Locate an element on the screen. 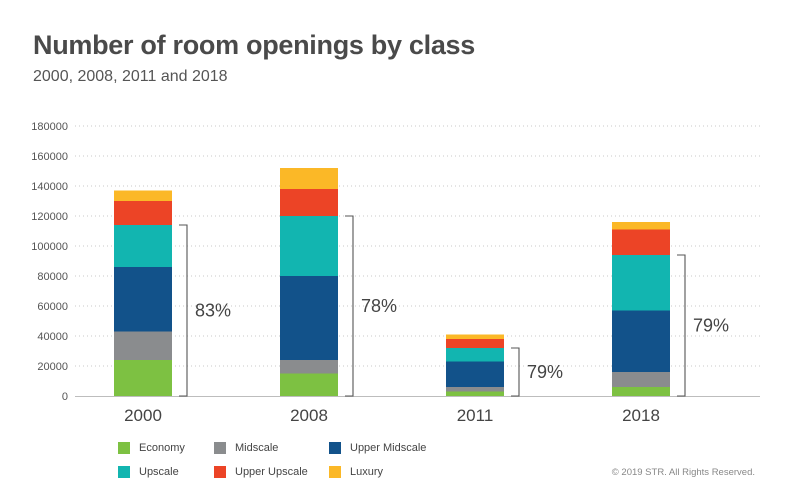  legend-item-upscale: Upscale is located at coordinates (148, 472).